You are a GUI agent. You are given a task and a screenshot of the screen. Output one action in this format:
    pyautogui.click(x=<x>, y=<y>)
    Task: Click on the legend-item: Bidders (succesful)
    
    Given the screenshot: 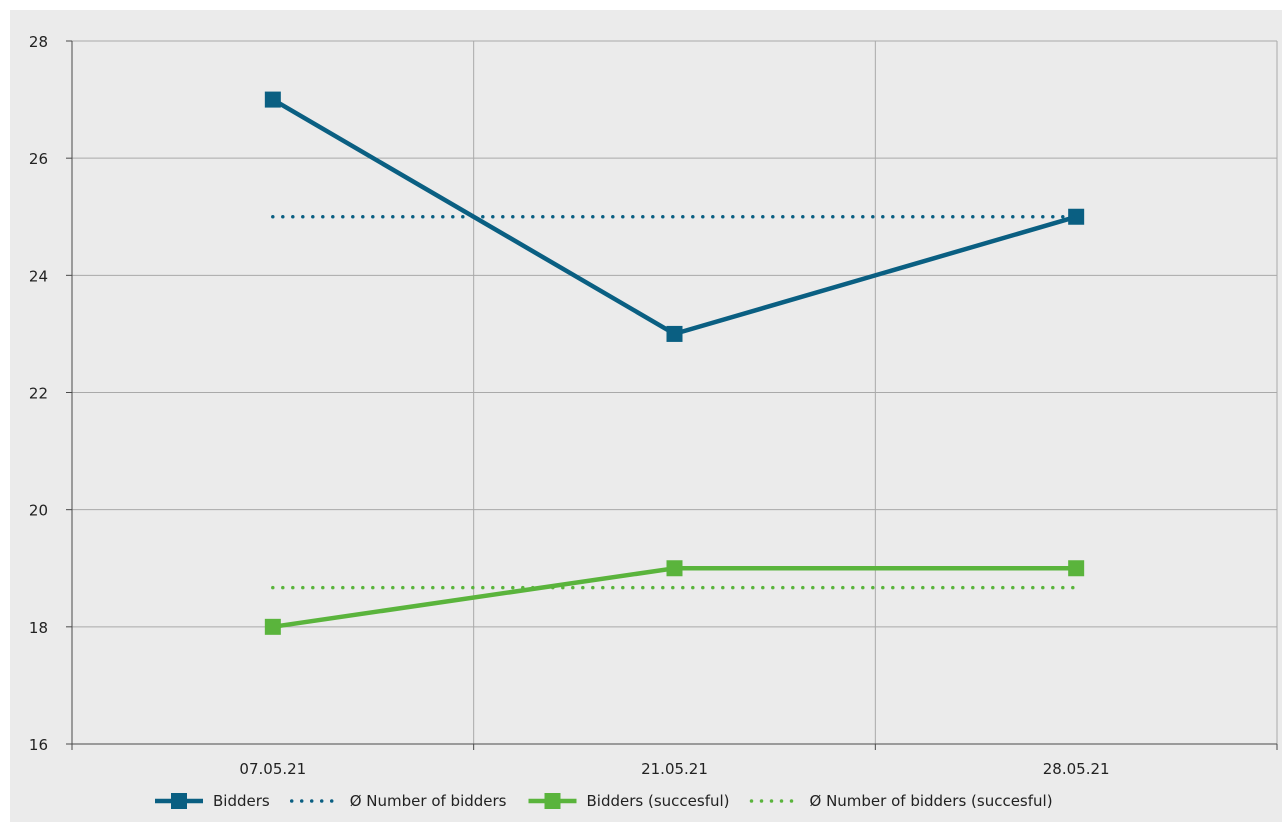 What is the action you would take?
    pyautogui.click(x=629, y=801)
    